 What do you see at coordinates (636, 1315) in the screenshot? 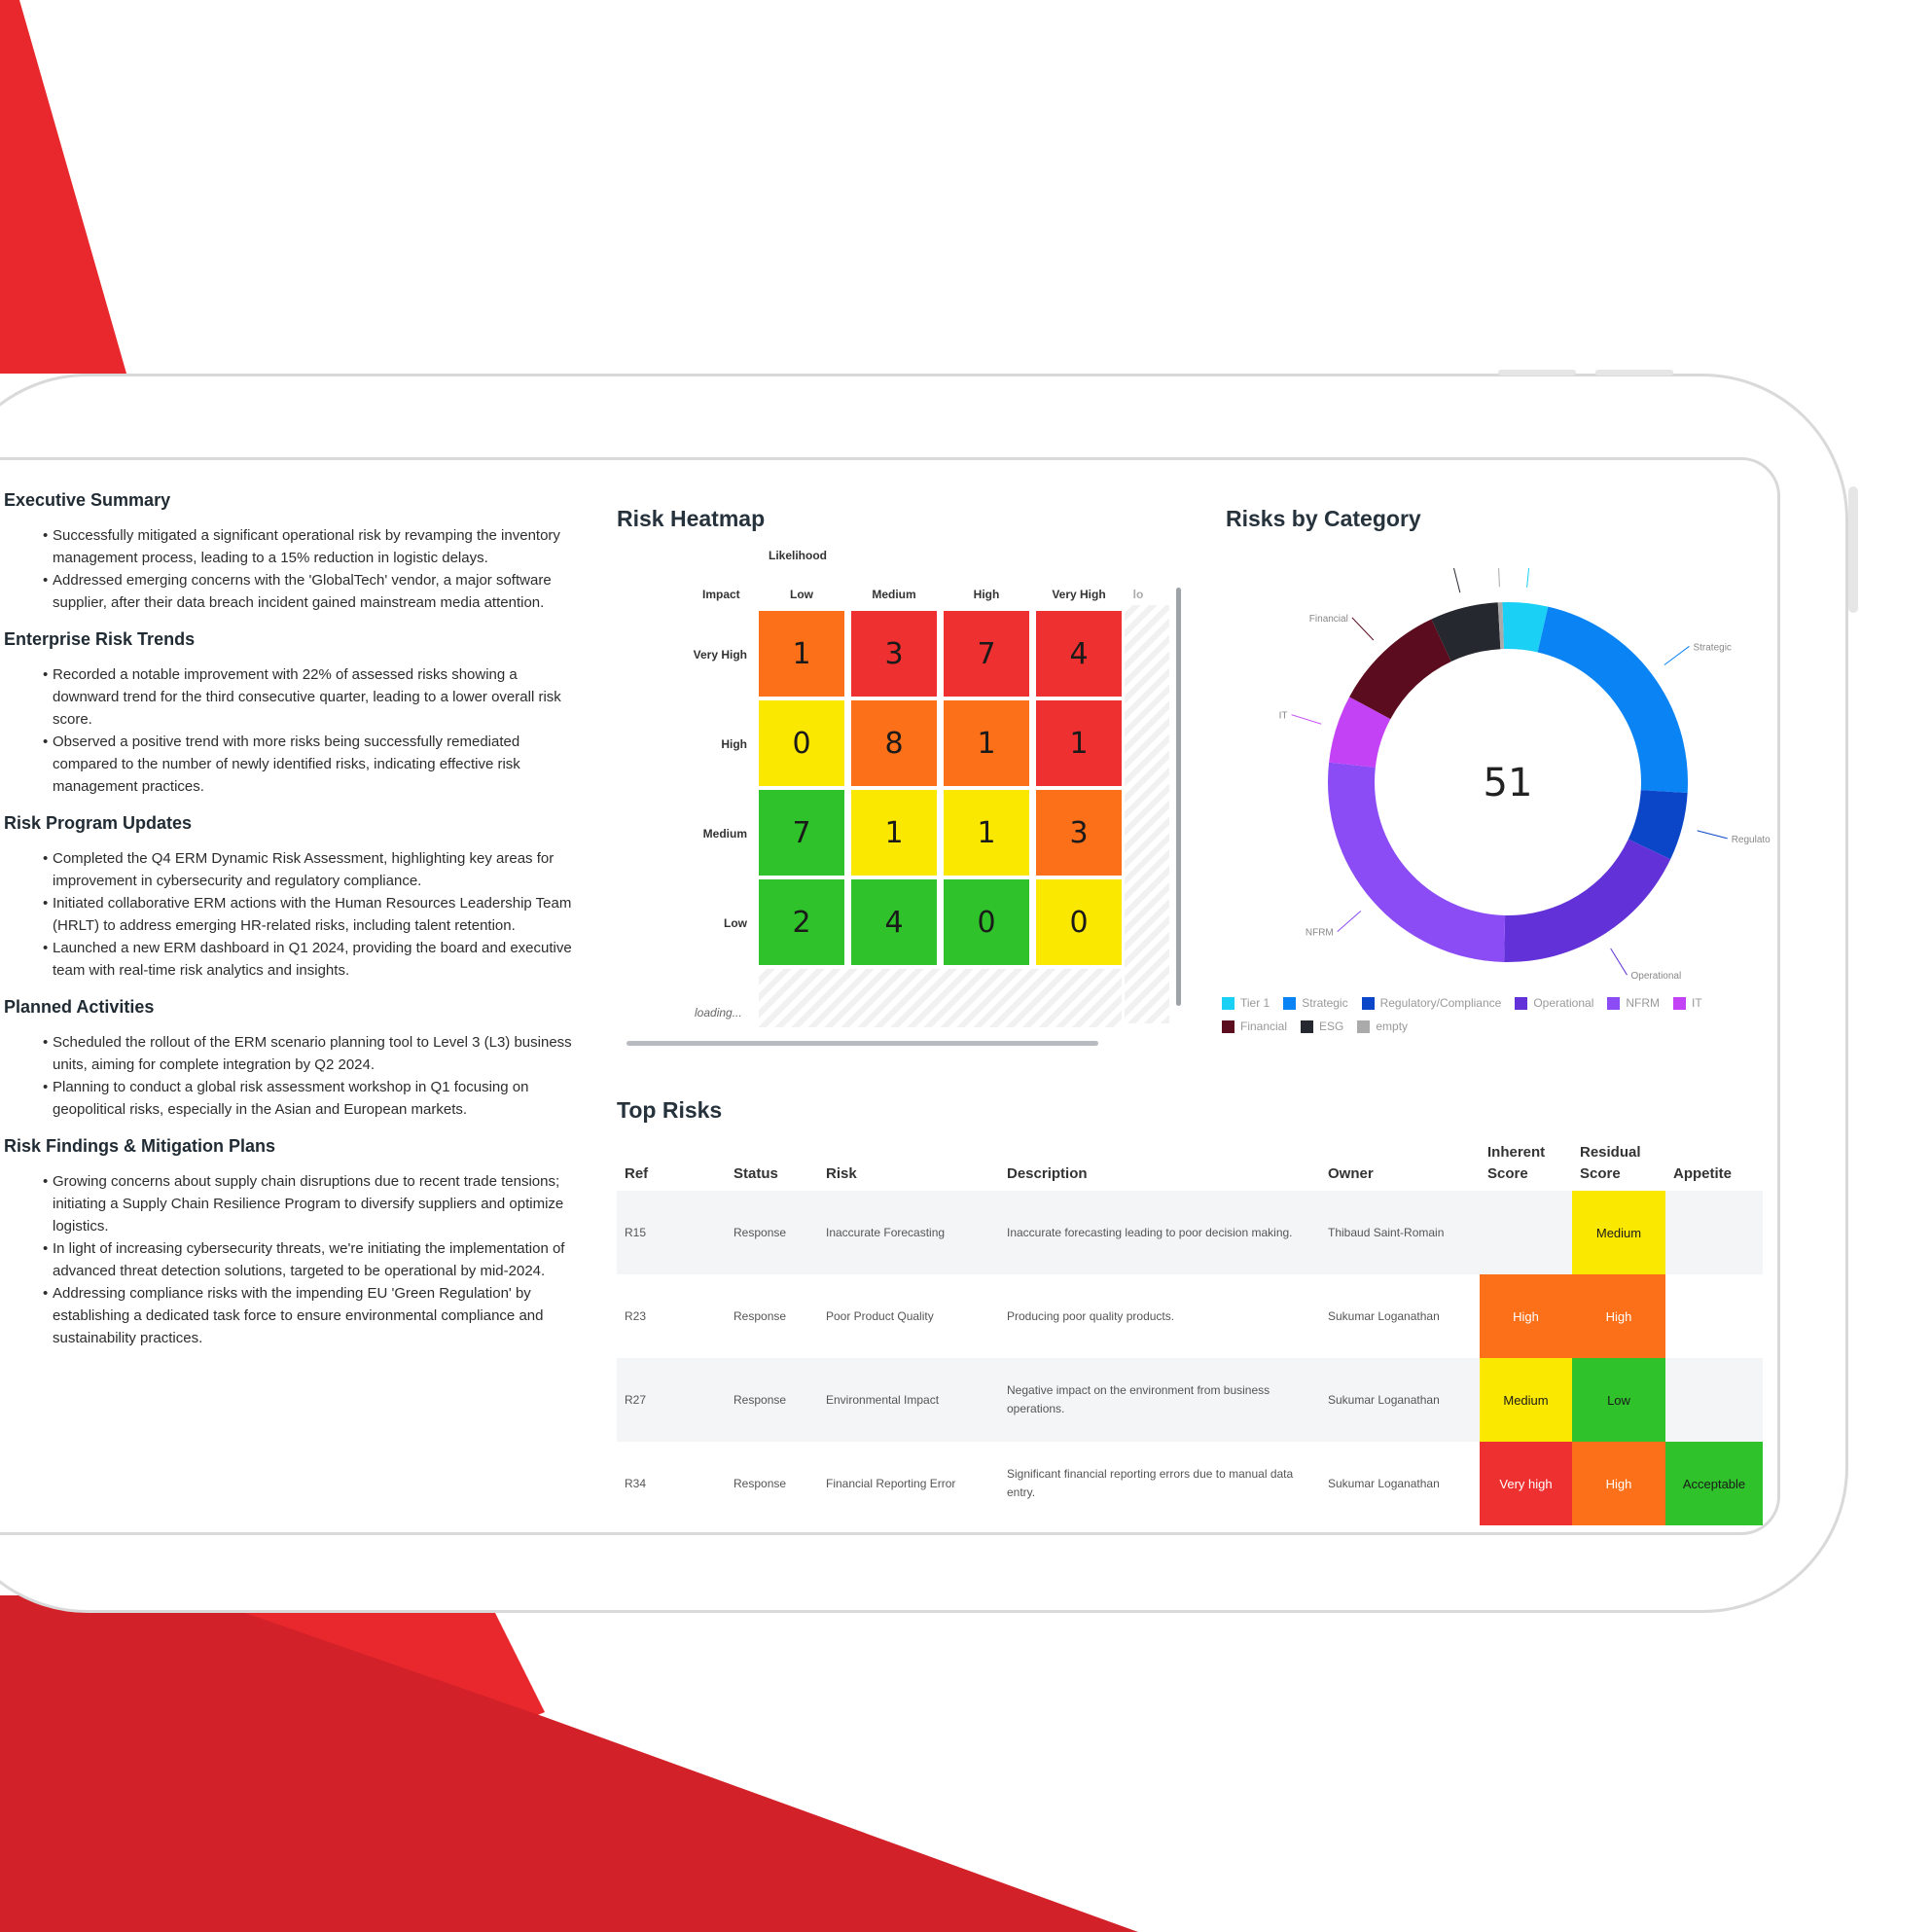
I see `cell-ref: R23` at bounding box center [636, 1315].